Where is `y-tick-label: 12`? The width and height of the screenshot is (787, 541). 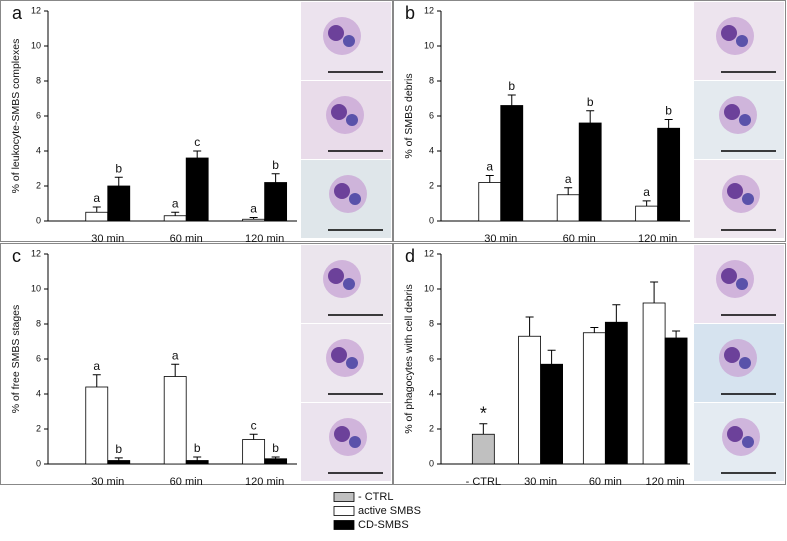
y-tick-label: 12 is located at coordinates (36, 10).